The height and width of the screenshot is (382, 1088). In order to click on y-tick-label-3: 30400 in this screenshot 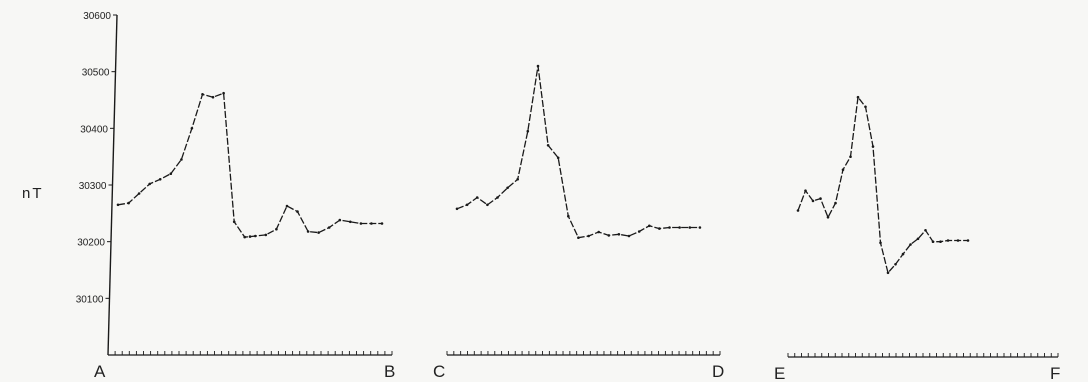, I will do `click(94, 129)`.